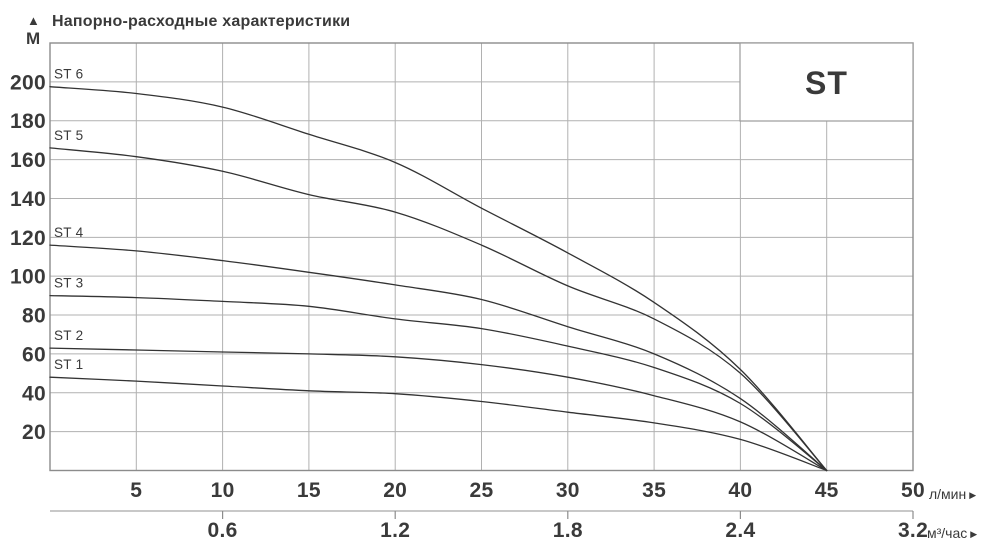  What do you see at coordinates (395, 490) in the screenshot?
I see `x-tick-label: 20` at bounding box center [395, 490].